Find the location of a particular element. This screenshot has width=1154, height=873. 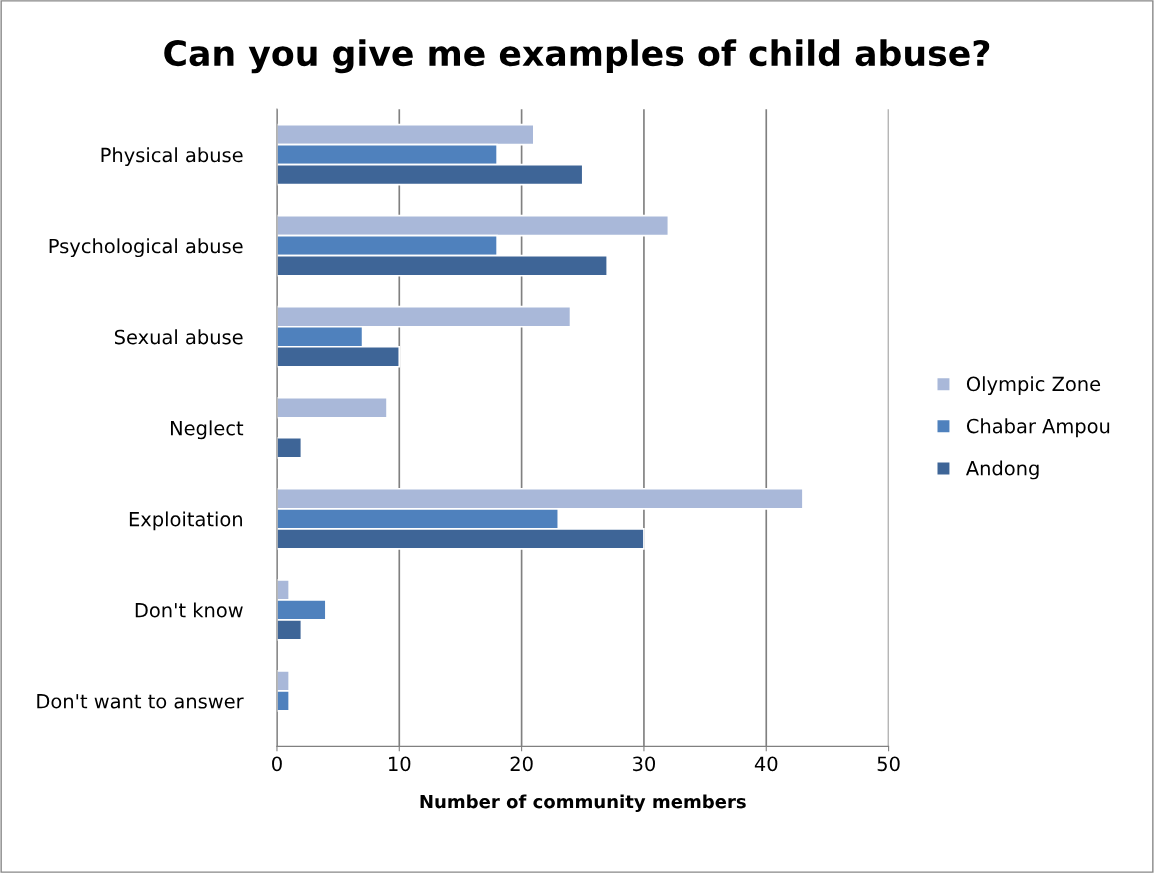

y-tick-label: Neglect is located at coordinates (207, 430).